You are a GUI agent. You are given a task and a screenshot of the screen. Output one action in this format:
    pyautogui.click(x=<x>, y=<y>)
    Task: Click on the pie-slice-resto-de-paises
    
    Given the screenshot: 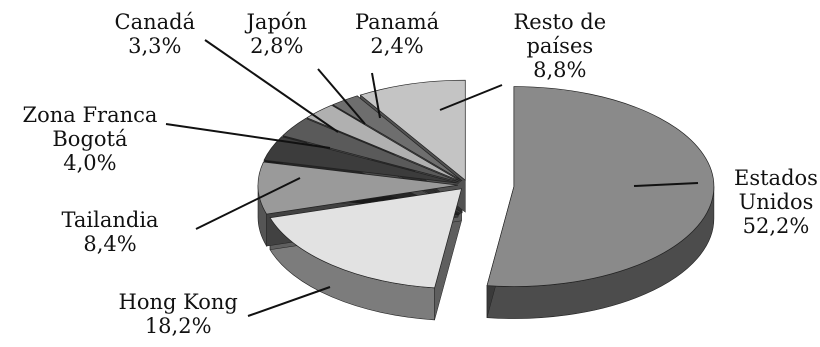 What is the action you would take?
    pyautogui.click(x=412, y=130)
    